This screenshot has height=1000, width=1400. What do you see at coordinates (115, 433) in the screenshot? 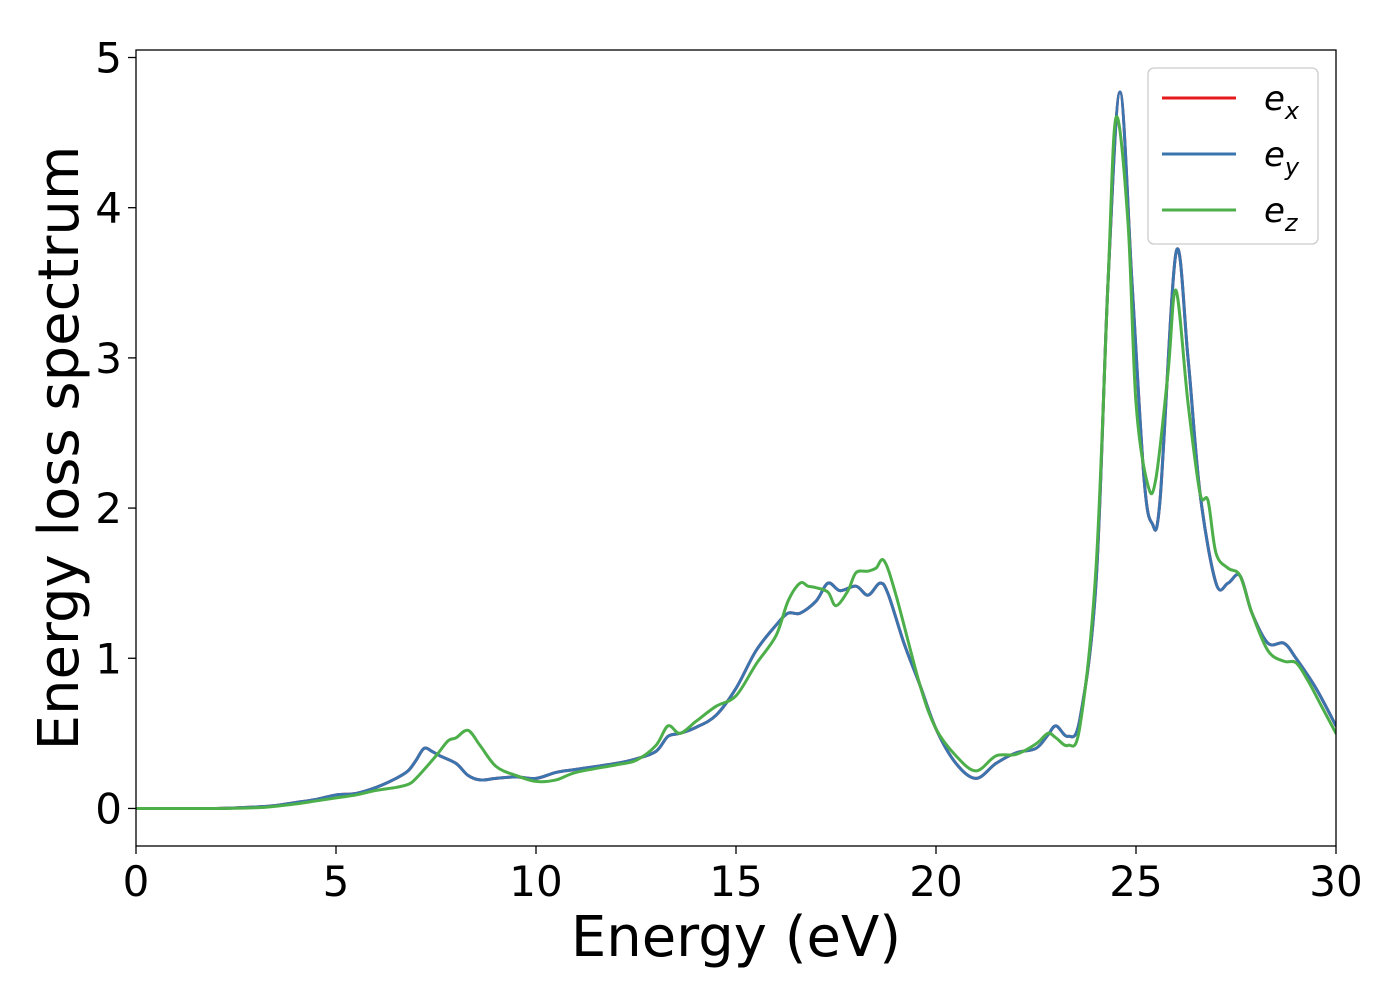
I see `y-axis: 0 1 2 3 4 5` at bounding box center [115, 433].